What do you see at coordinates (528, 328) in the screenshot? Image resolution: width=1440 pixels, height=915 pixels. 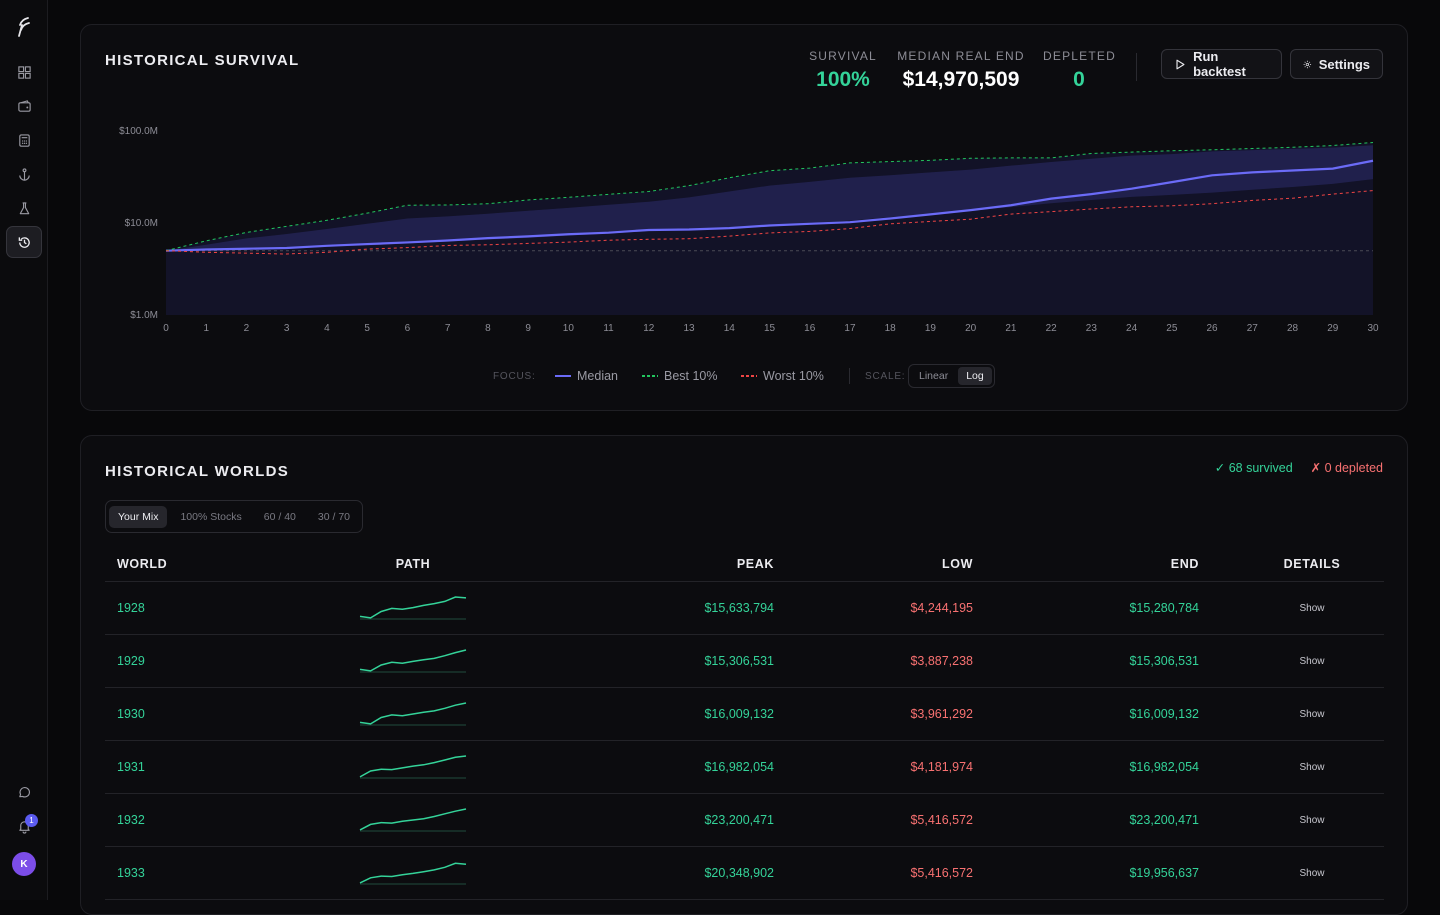 I see `x-tick-label: 9` at bounding box center [528, 328].